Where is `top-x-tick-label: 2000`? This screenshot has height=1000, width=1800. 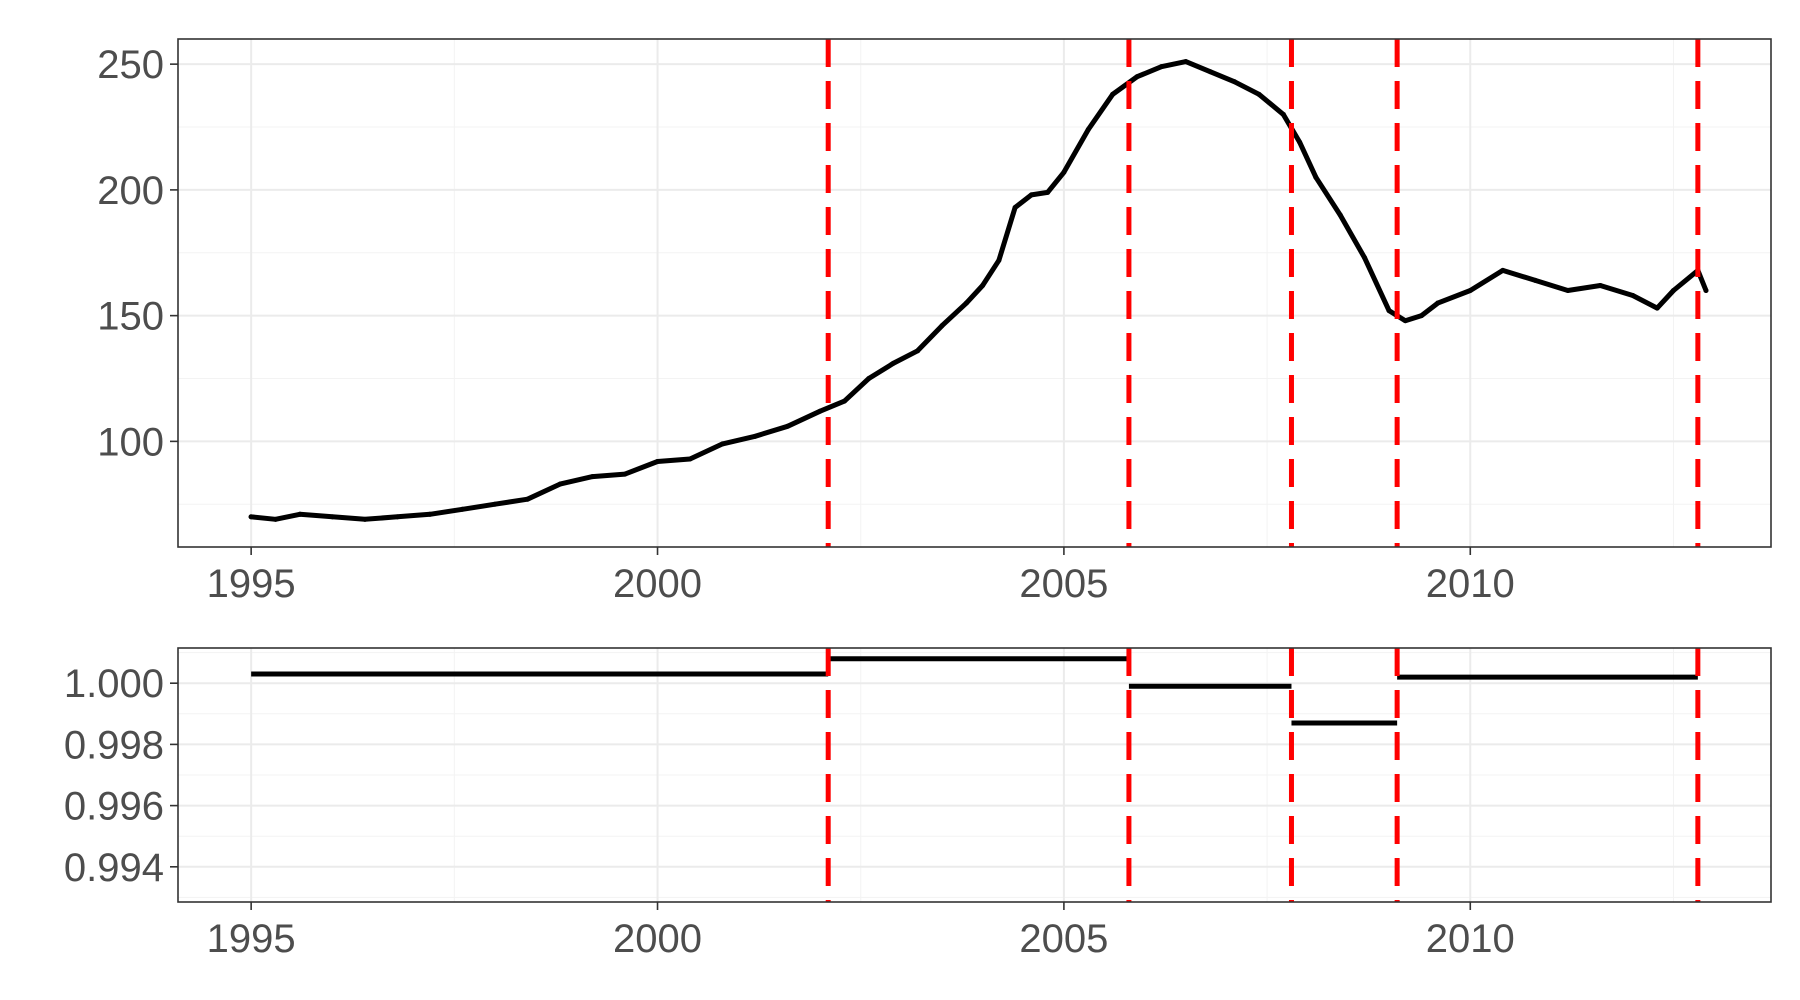 top-x-tick-label: 2000 is located at coordinates (657, 584).